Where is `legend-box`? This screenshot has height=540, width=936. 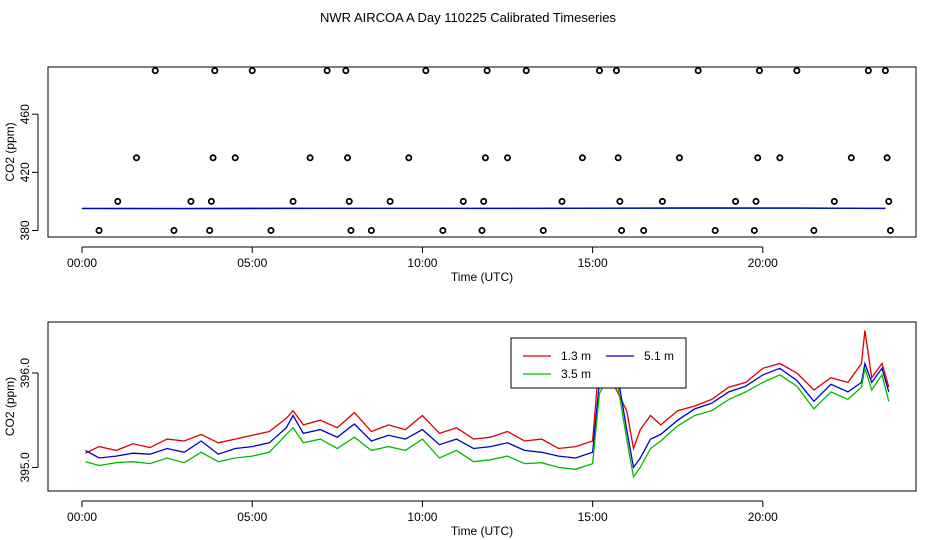 legend-box is located at coordinates (598, 363).